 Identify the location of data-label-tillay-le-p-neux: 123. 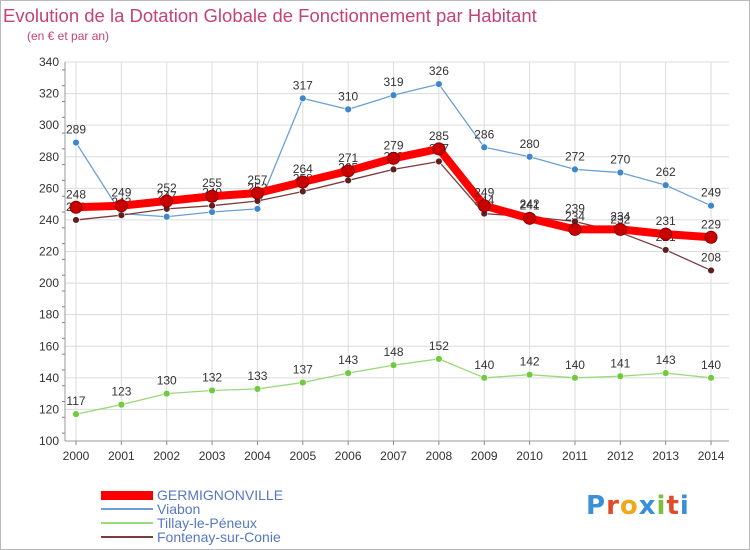
(121, 392).